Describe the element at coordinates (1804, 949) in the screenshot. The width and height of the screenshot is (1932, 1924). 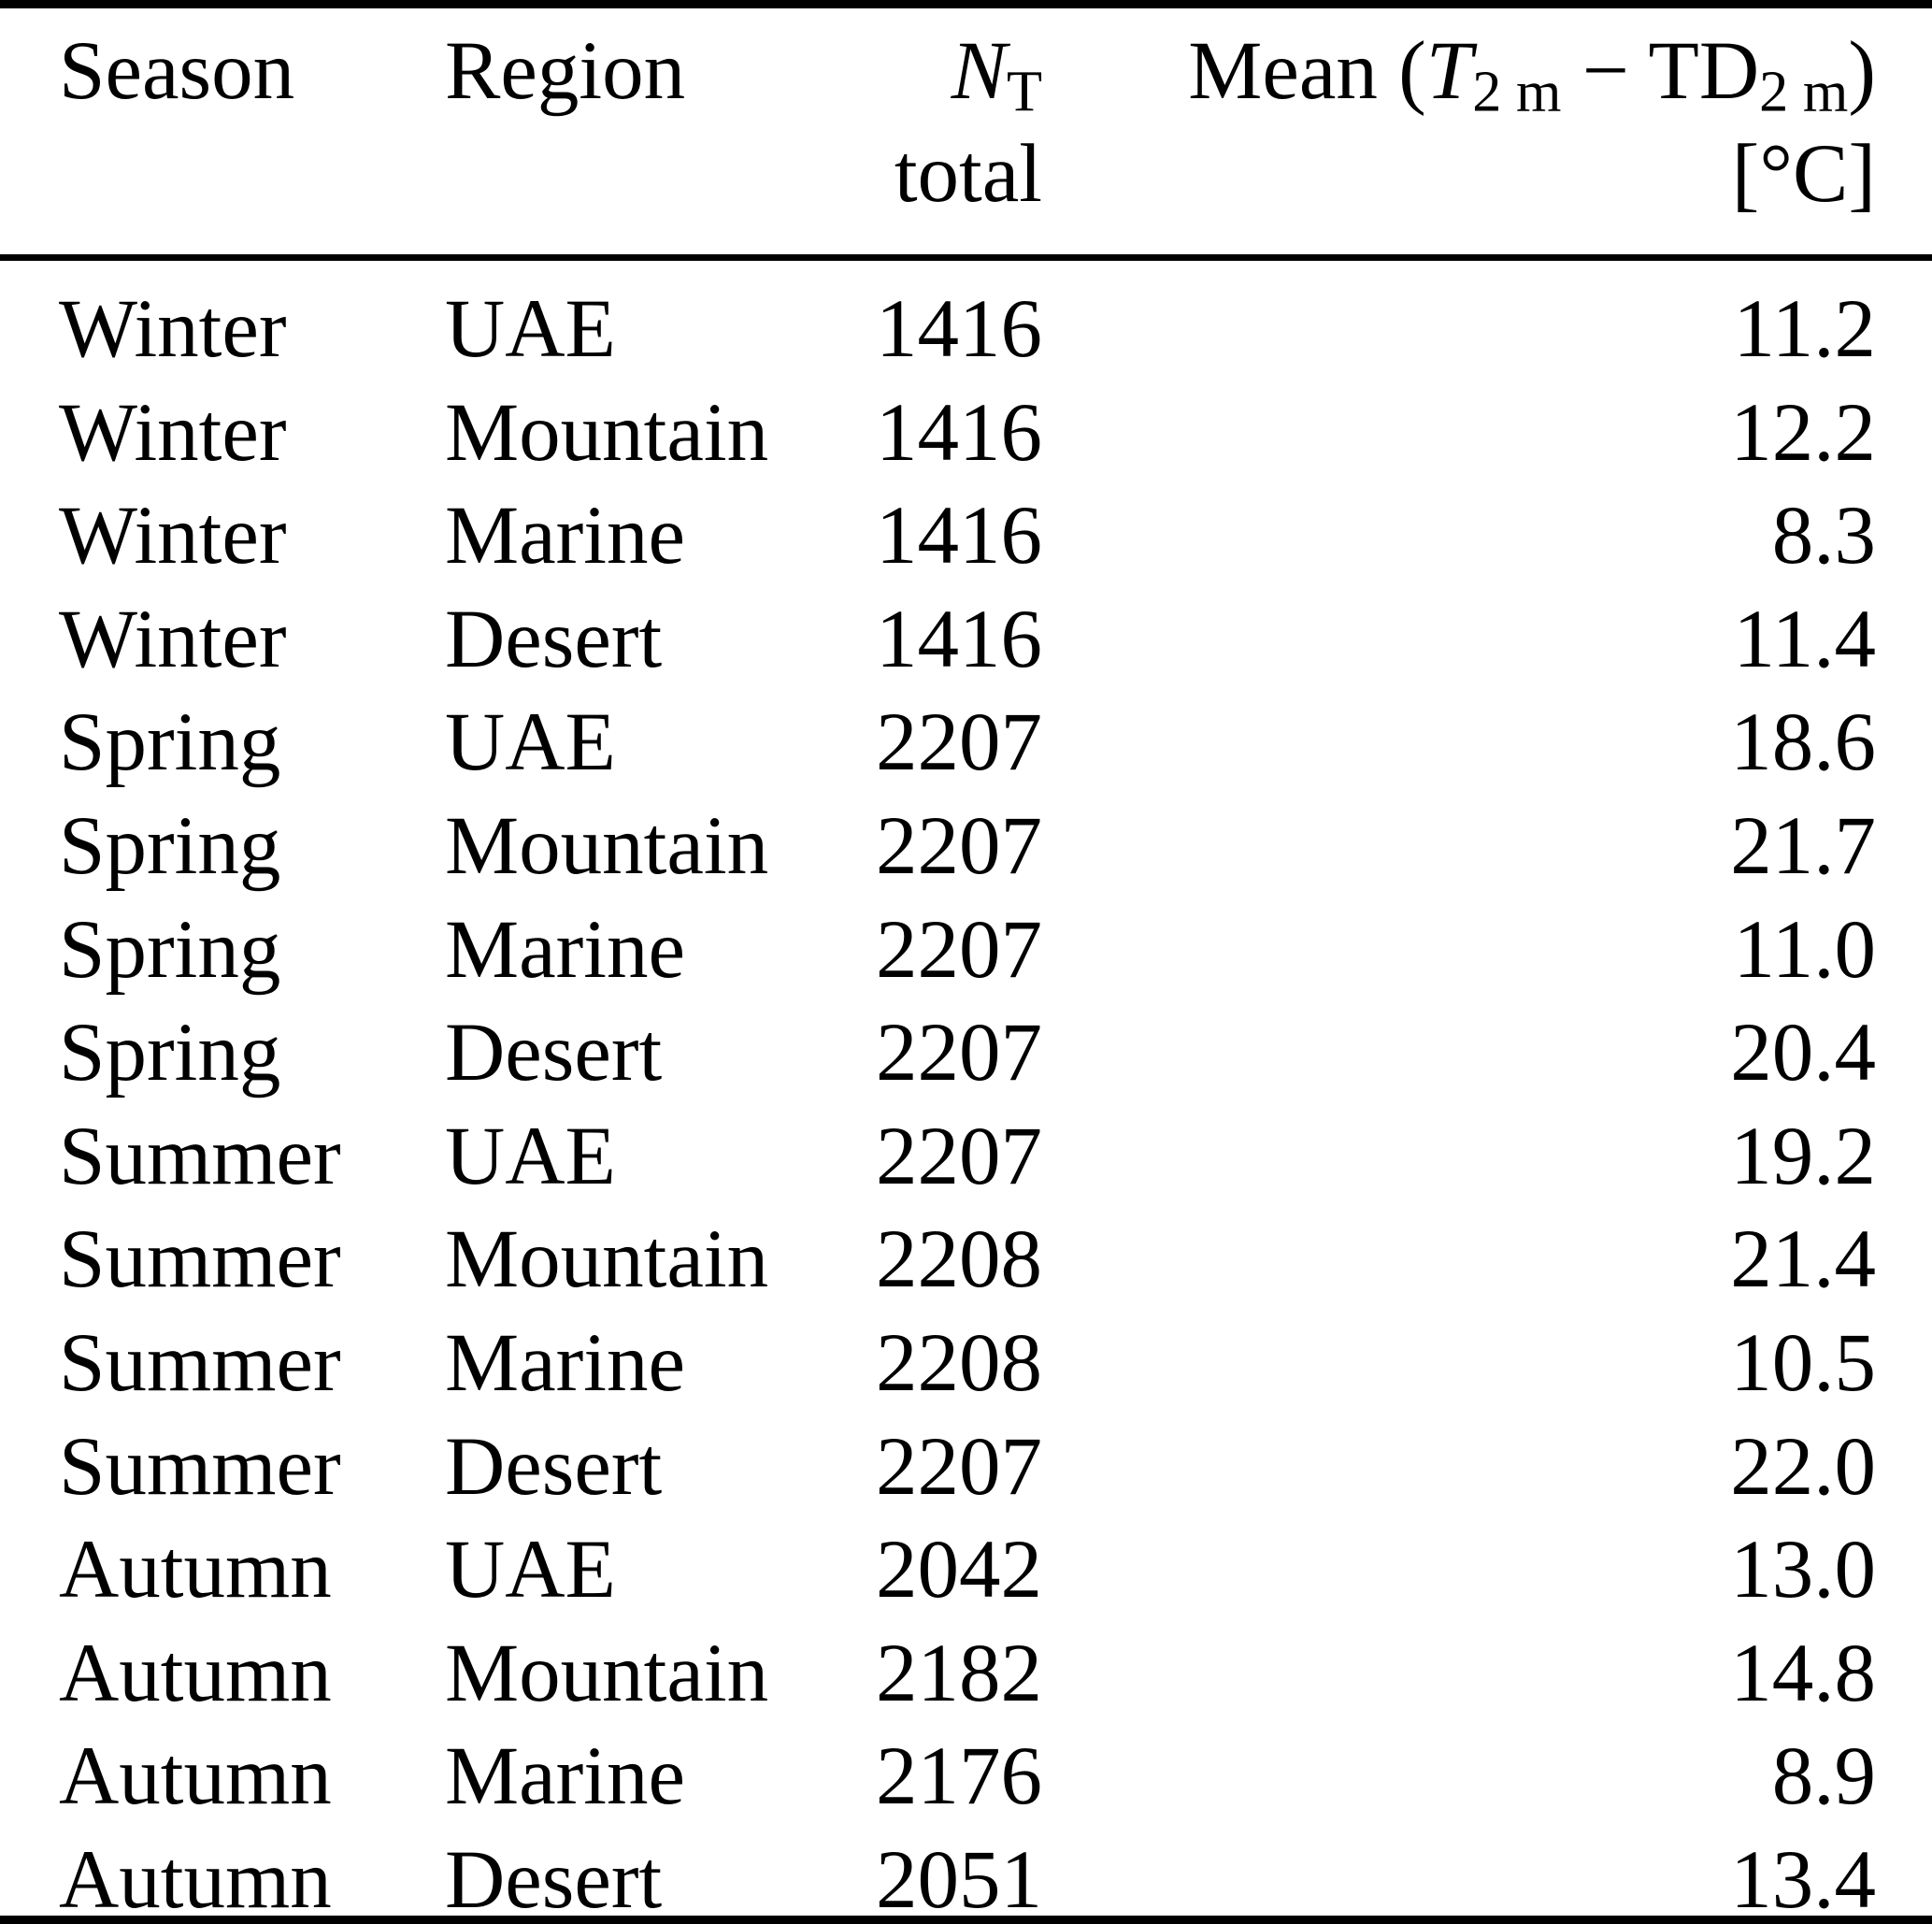
I see `mean-cell: 11.0` at that location.